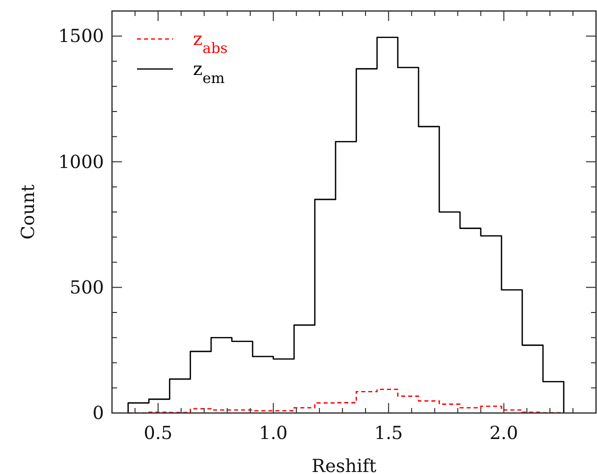 The height and width of the screenshot is (474, 597). Describe the element at coordinates (210, 43) in the screenshot. I see `legend-label: z$_{abs}$` at that location.